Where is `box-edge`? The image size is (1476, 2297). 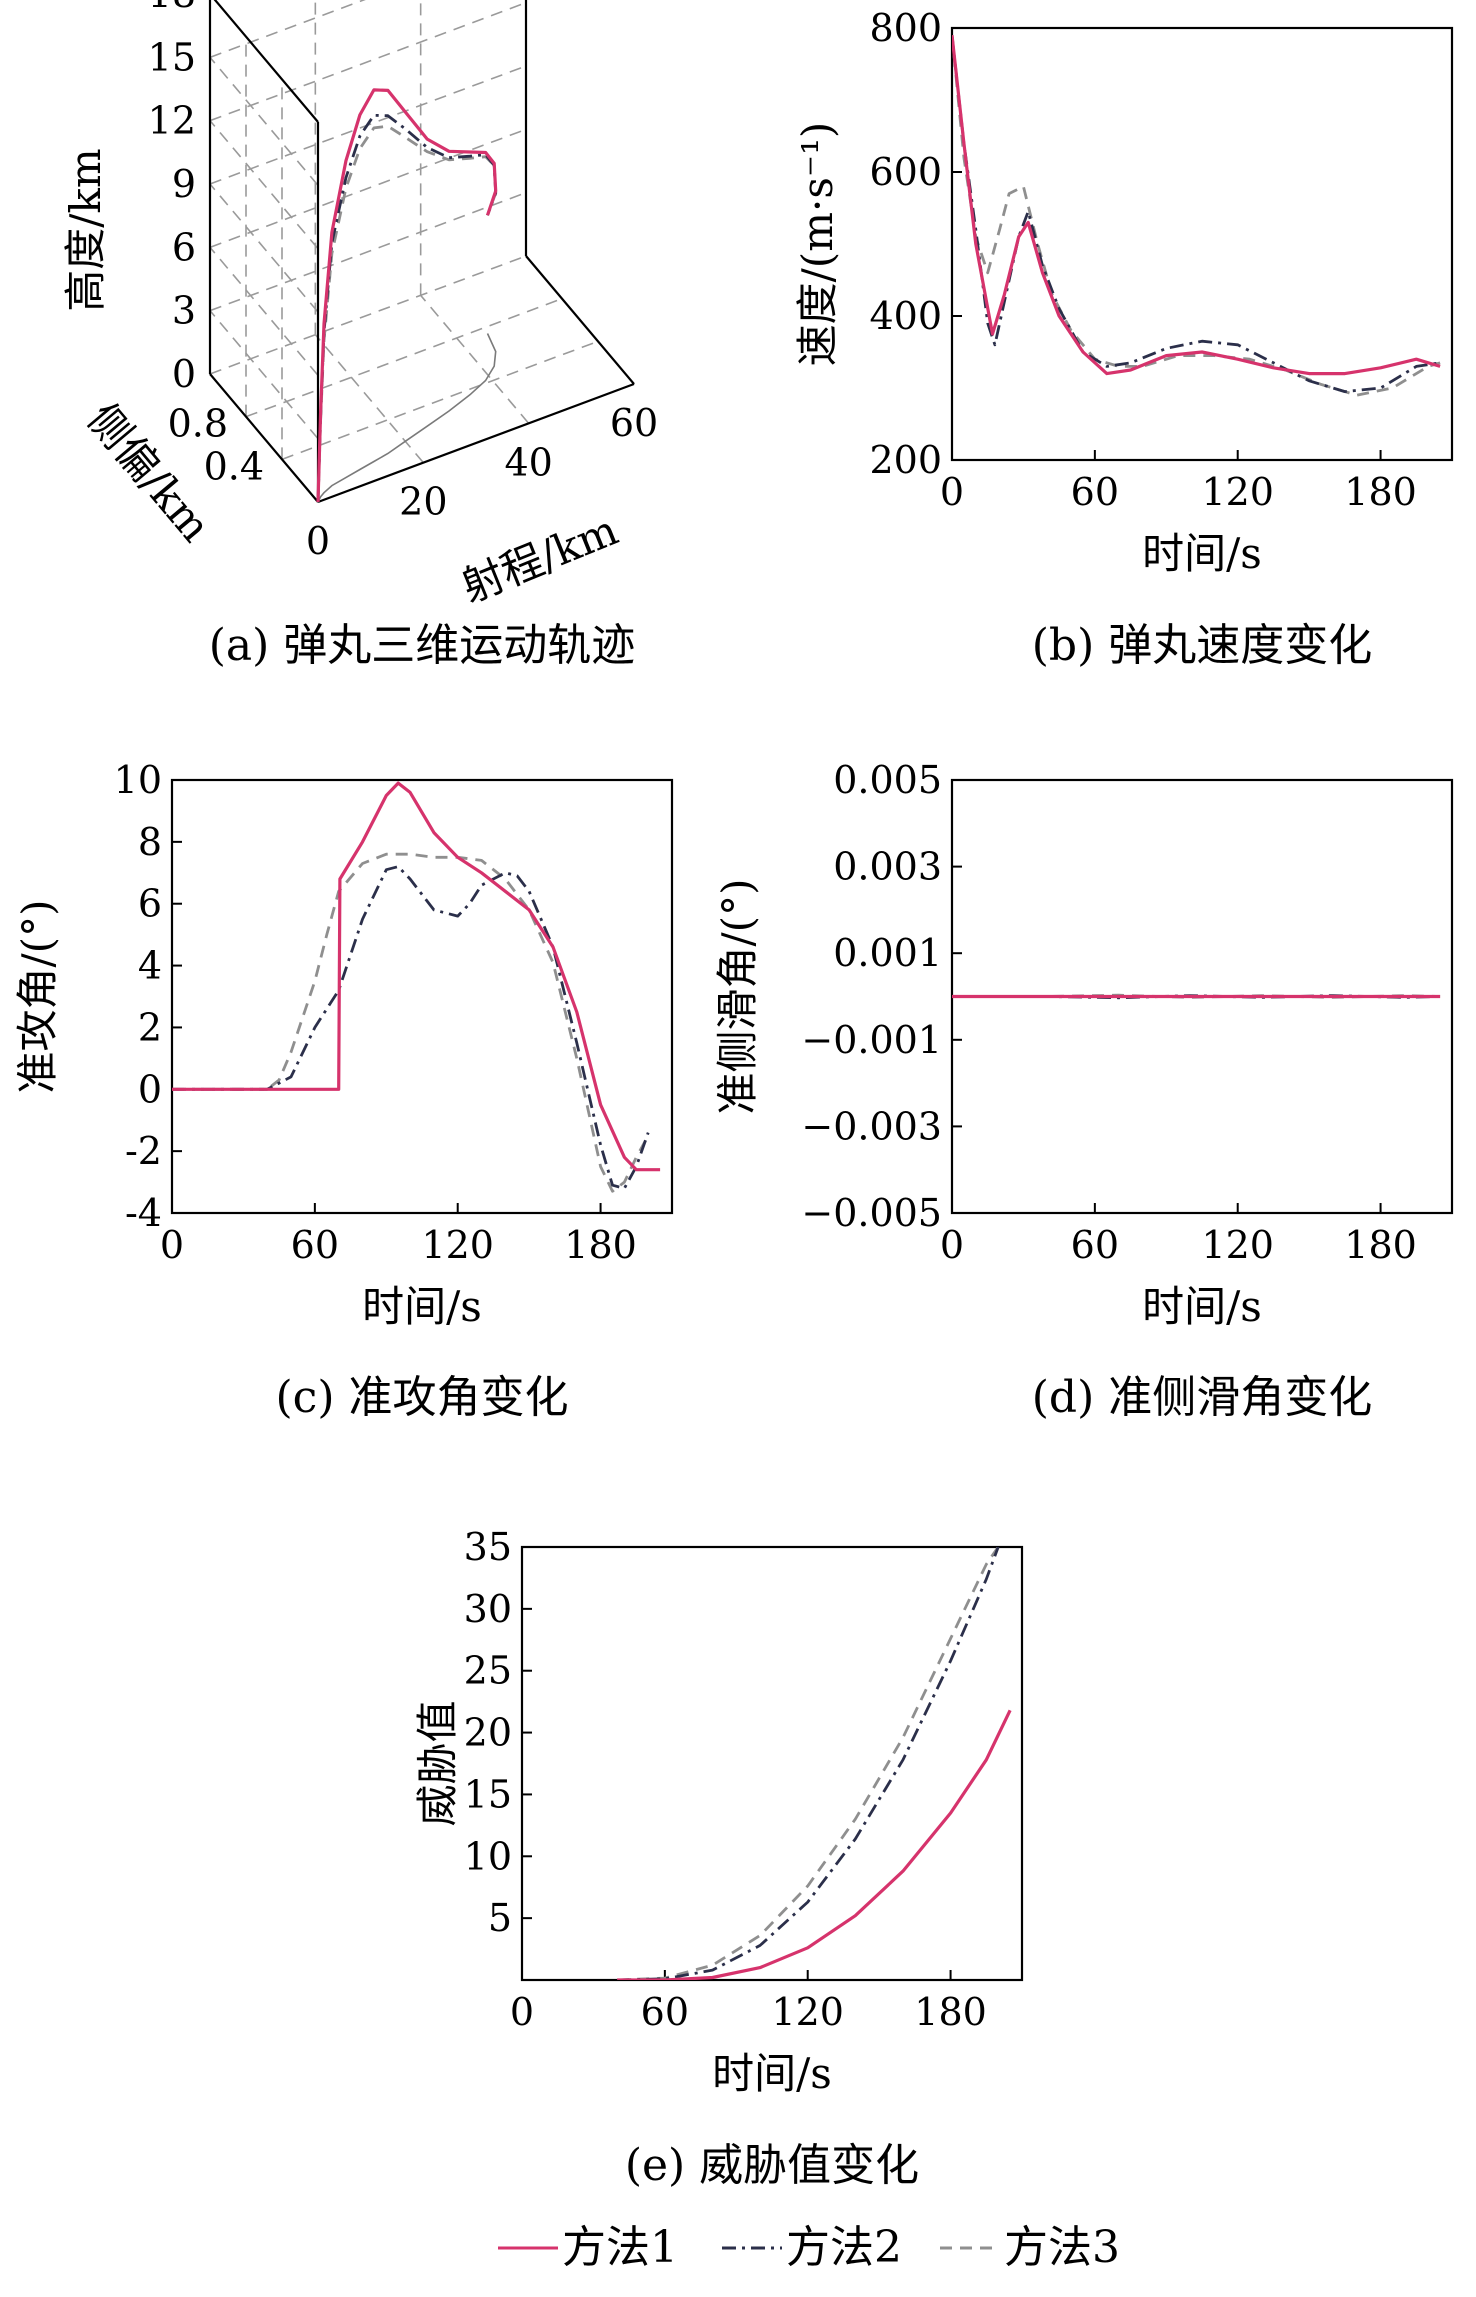
box-edge is located at coordinates (580, 320).